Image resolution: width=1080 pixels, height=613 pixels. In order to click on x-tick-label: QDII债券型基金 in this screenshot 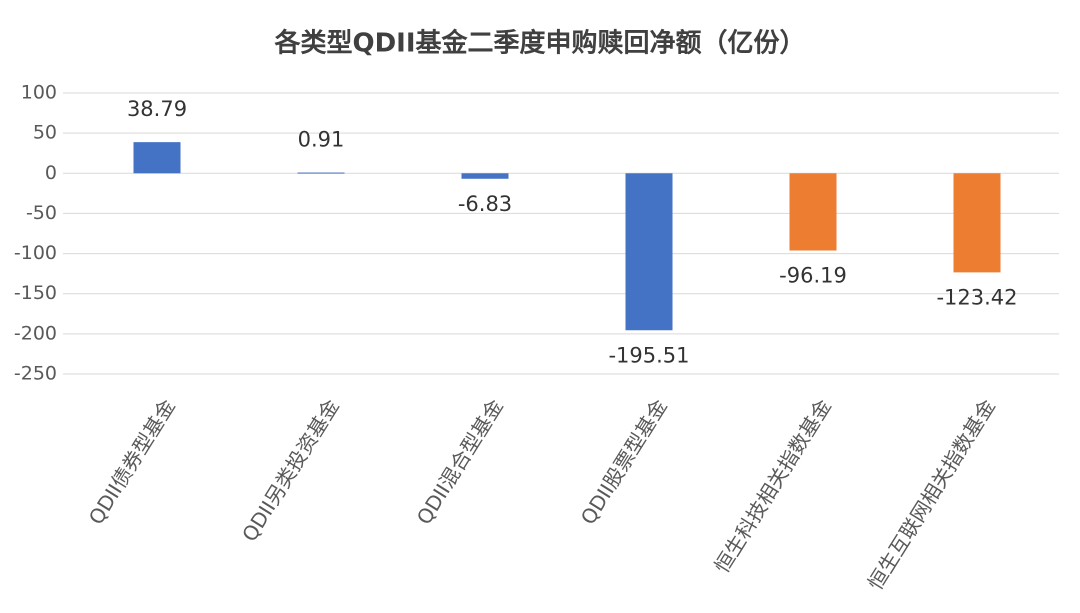, I will do `click(132, 462)`.